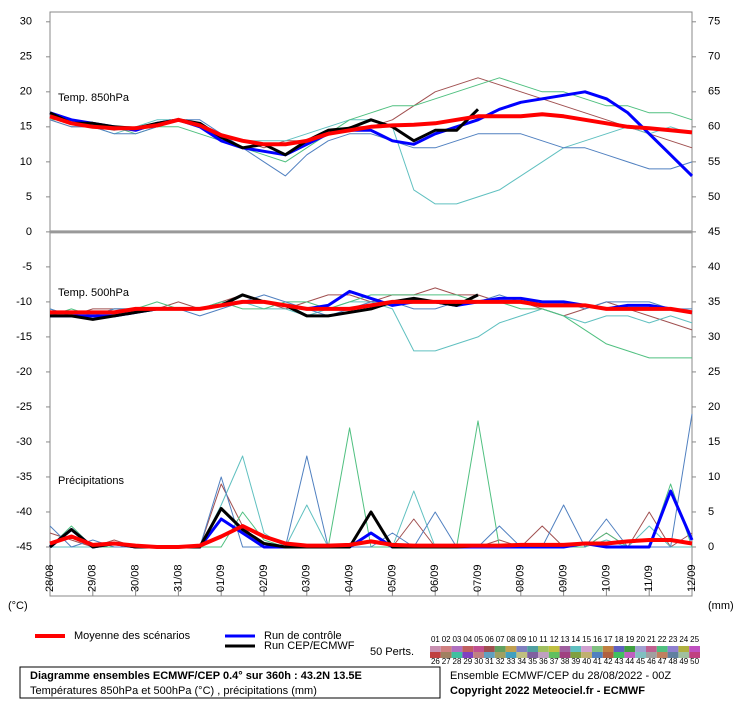 The image size is (740, 705). I want to click on member-label: 14, so click(575, 639).